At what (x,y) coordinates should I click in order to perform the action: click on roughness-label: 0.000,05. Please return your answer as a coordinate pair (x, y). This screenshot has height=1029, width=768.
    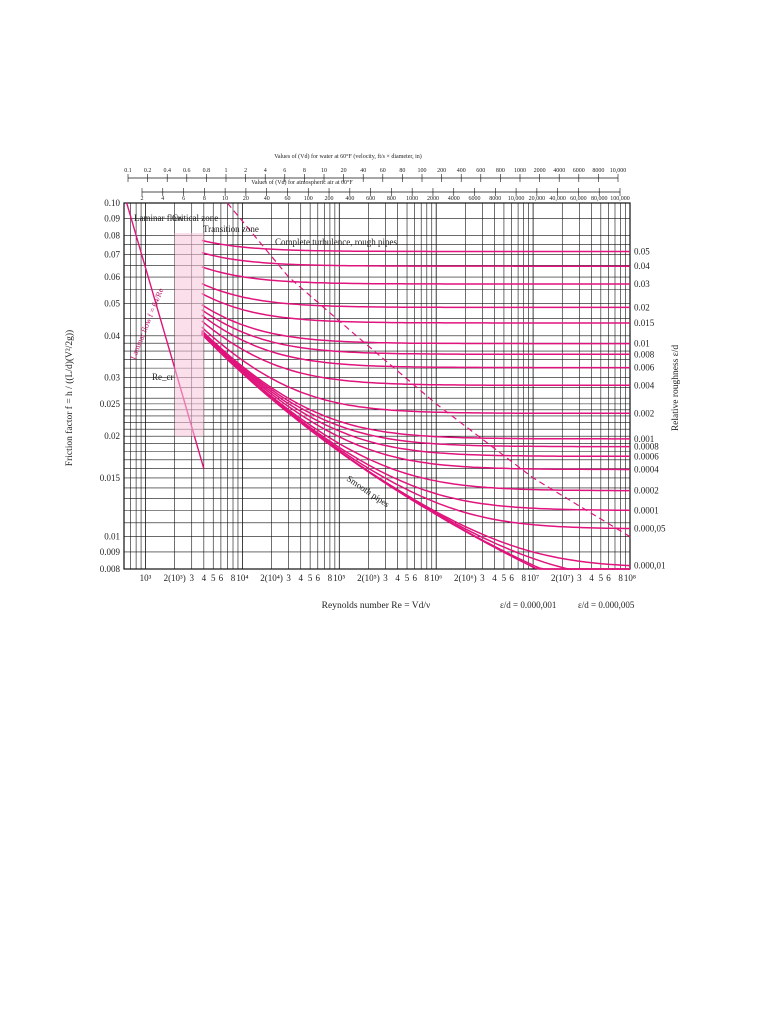
    Looking at the image, I should click on (650, 529).